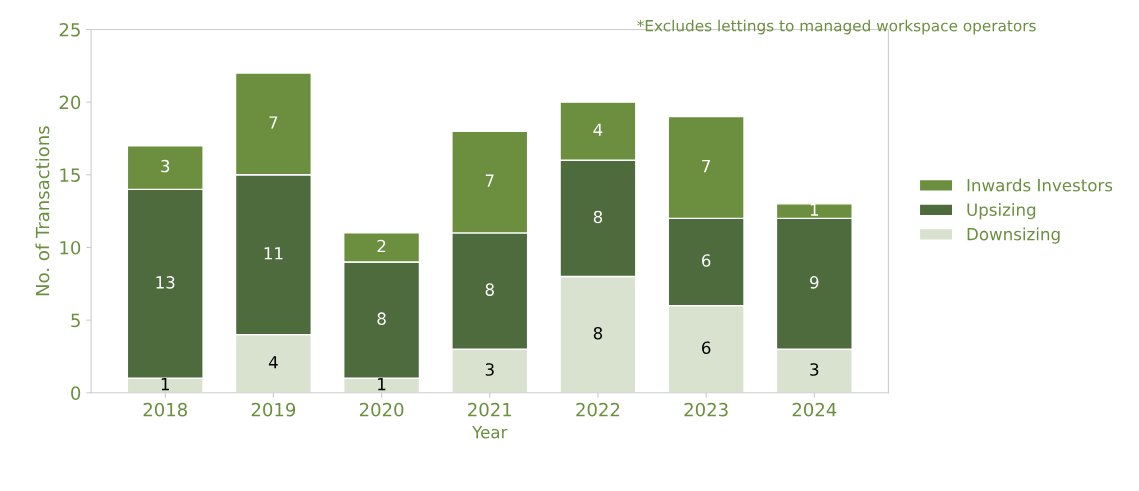 The image size is (1139, 491). What do you see at coordinates (836, 27) in the screenshot?
I see `annotation: *Excludes lettings to managed workspace operators` at bounding box center [836, 27].